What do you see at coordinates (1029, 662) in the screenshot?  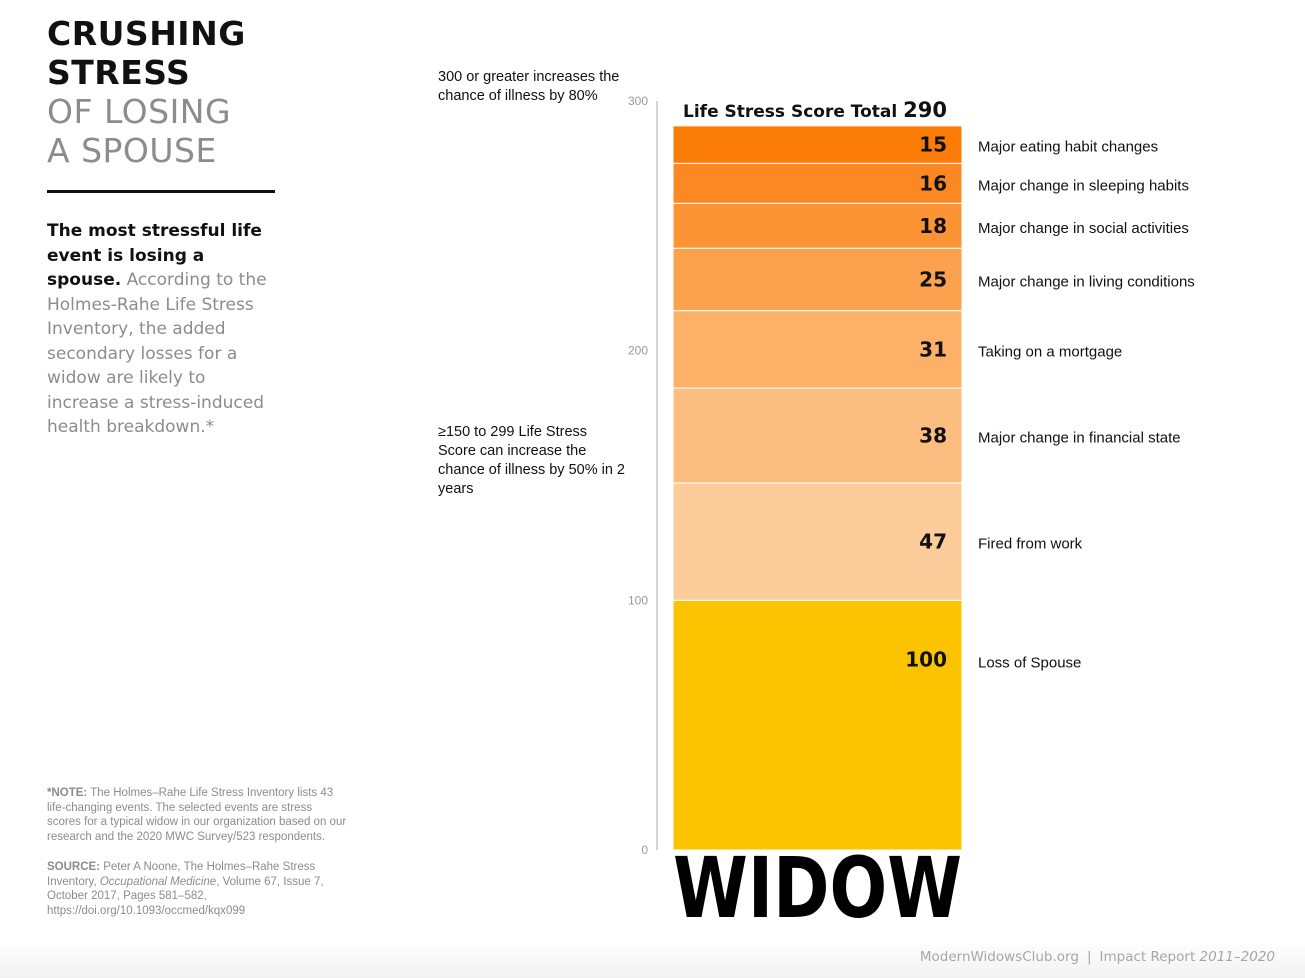 I see `segment-category-label: Loss of Spouse` at bounding box center [1029, 662].